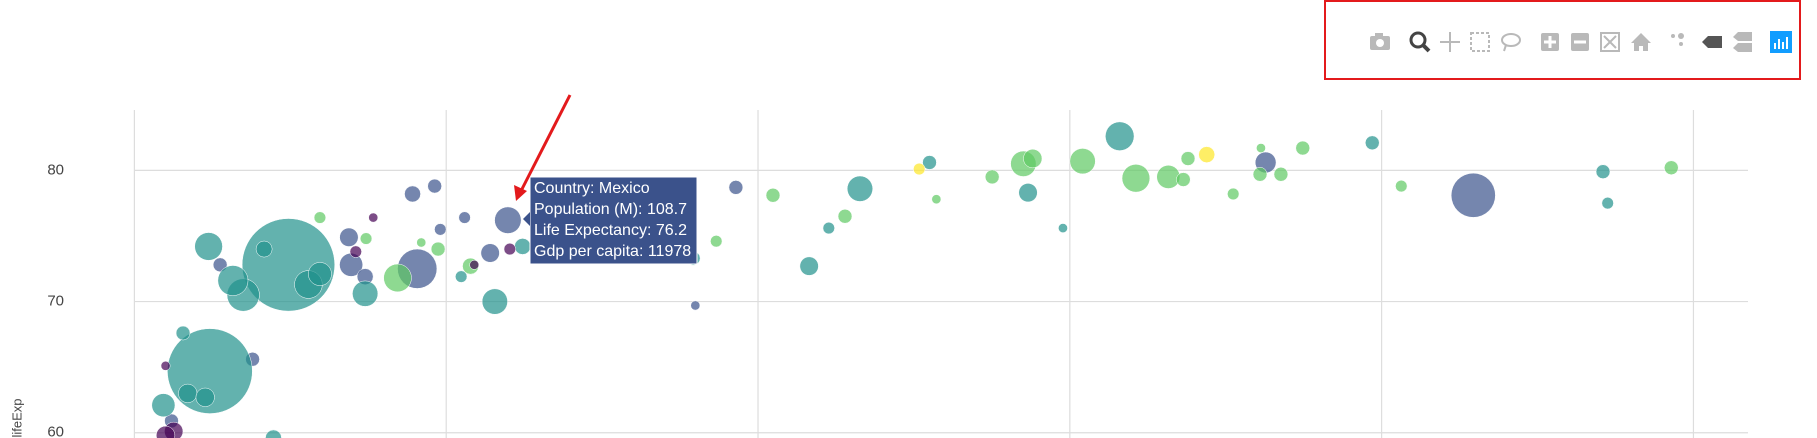 This screenshot has width=1817, height=438. I want to click on zoom-in-button, so click(1550, 42).